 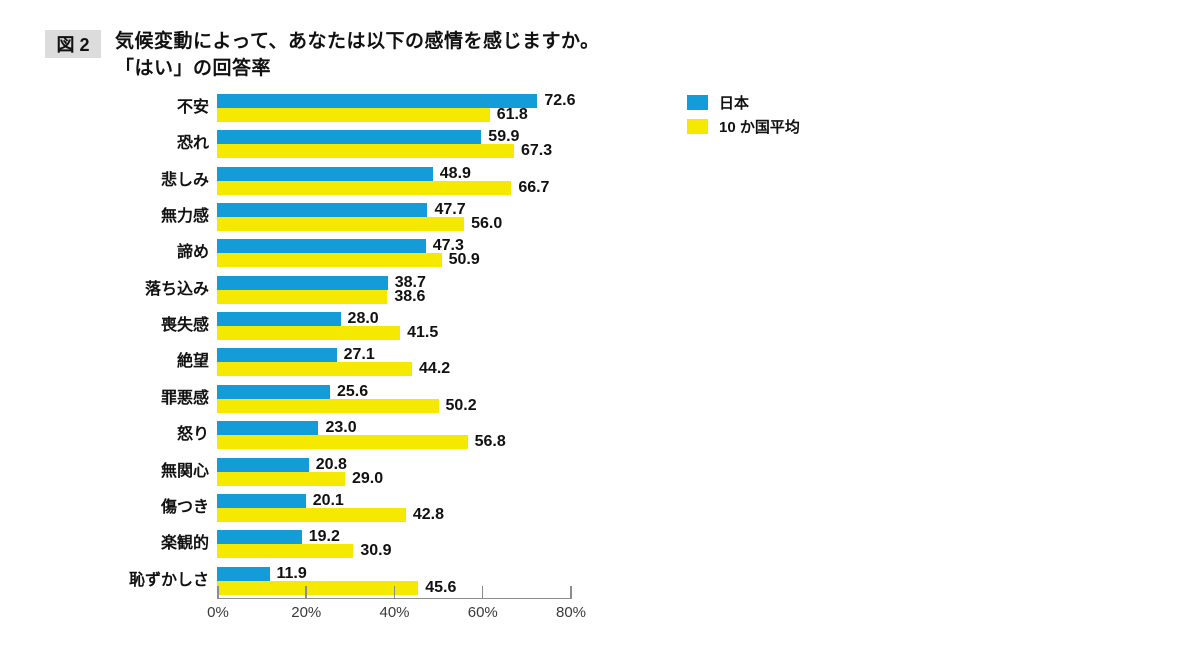 What do you see at coordinates (512, 114) in the screenshot?
I see `value-label-average: 61.8` at bounding box center [512, 114].